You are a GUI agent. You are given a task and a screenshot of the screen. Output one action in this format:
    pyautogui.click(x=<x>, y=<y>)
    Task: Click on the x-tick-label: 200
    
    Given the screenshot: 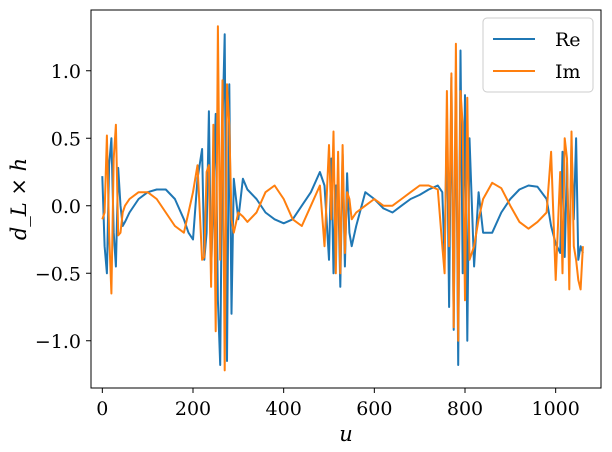 What is the action you would take?
    pyautogui.click(x=193, y=409)
    